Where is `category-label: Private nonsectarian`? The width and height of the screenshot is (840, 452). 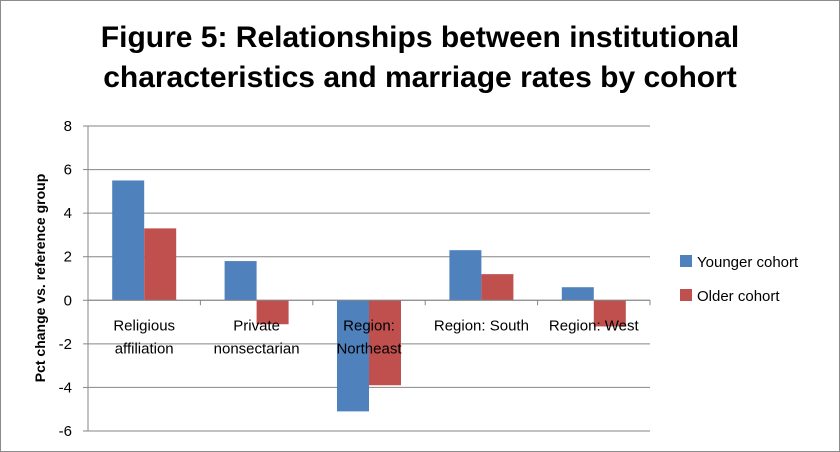
category-label: Private nonsectarian is located at coordinates (257, 337).